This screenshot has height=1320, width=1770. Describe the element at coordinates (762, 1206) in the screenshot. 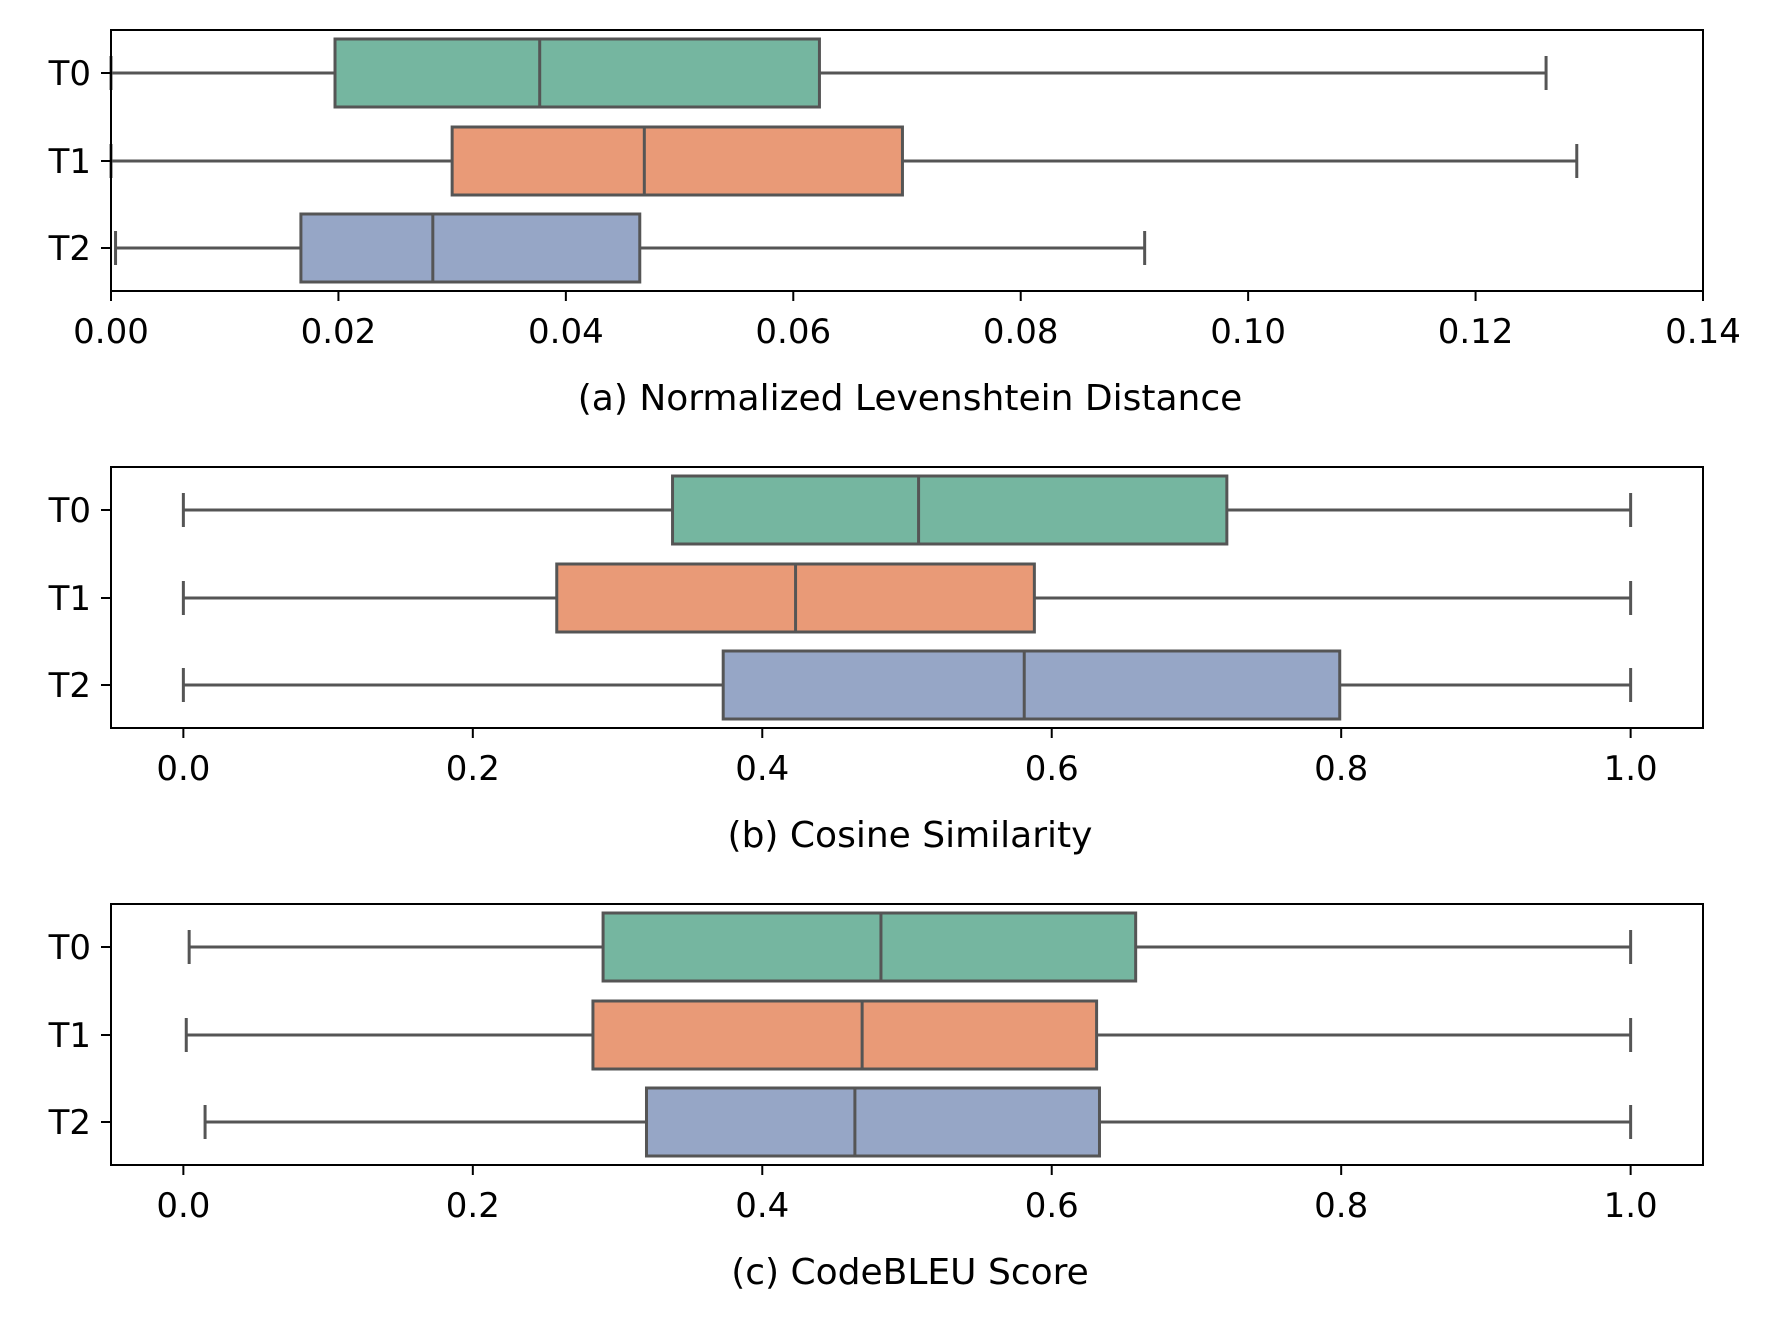

I see `panel-c-xtick-label-2: 0.4` at that location.